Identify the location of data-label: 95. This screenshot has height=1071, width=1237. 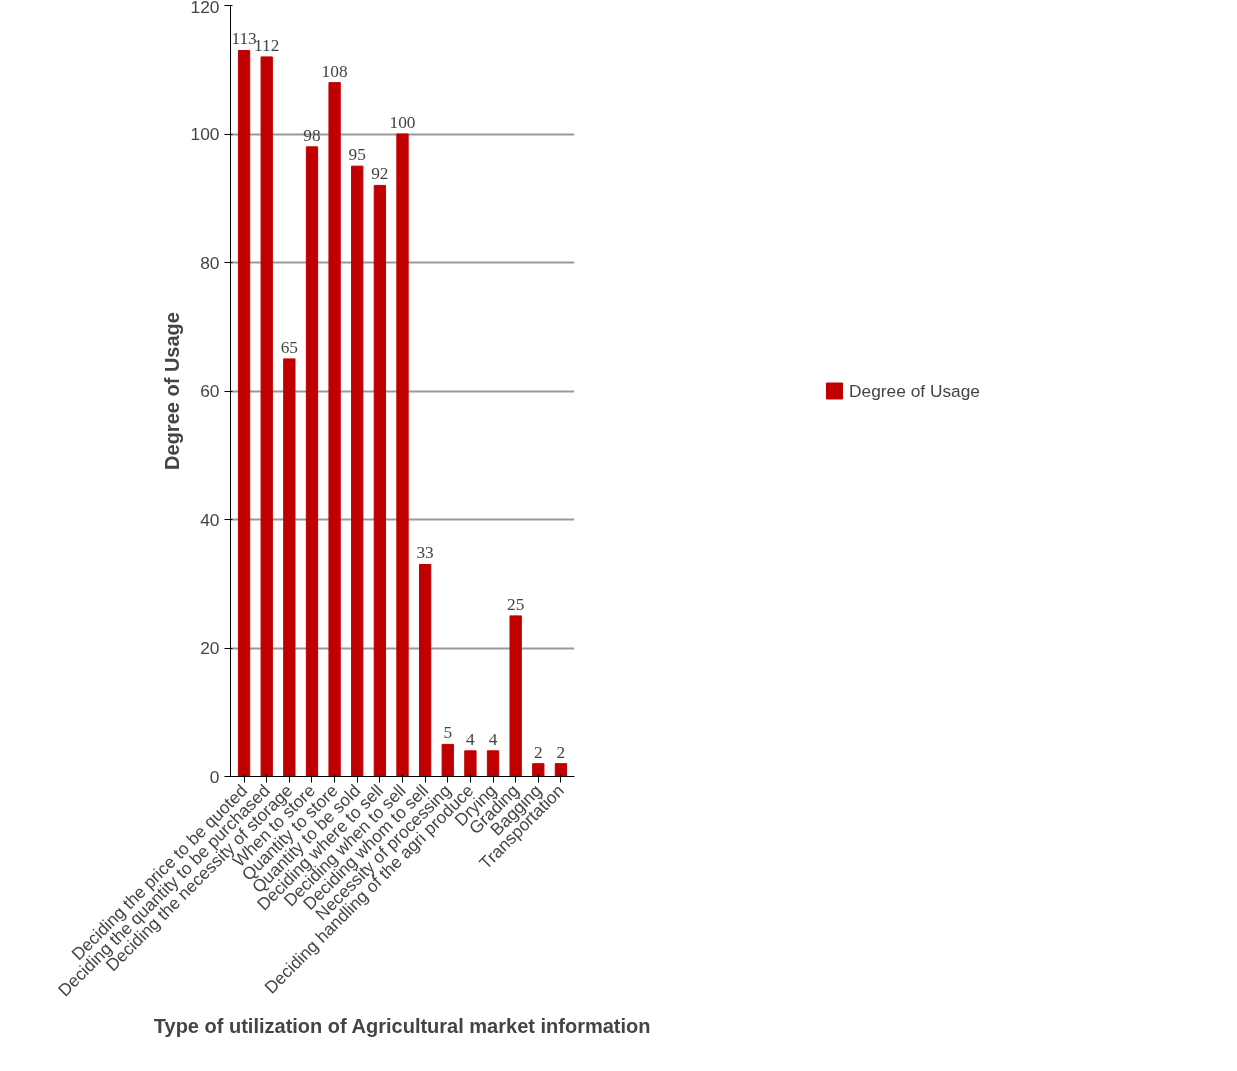
(357, 155).